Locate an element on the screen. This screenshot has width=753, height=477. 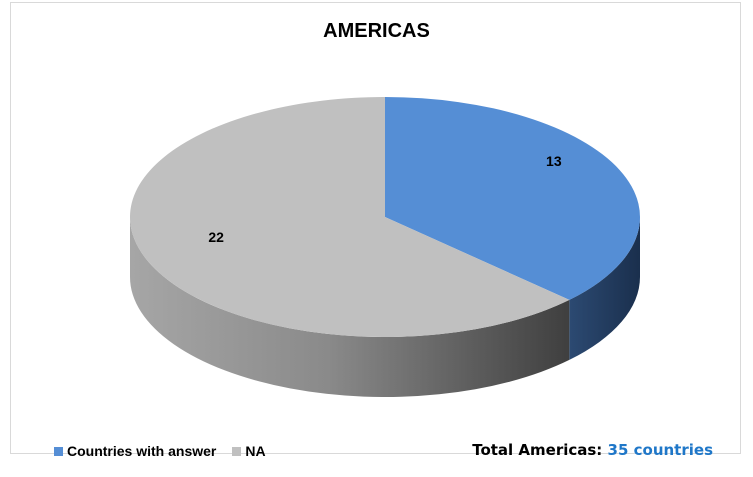
total-value: 35 countries is located at coordinates (660, 450).